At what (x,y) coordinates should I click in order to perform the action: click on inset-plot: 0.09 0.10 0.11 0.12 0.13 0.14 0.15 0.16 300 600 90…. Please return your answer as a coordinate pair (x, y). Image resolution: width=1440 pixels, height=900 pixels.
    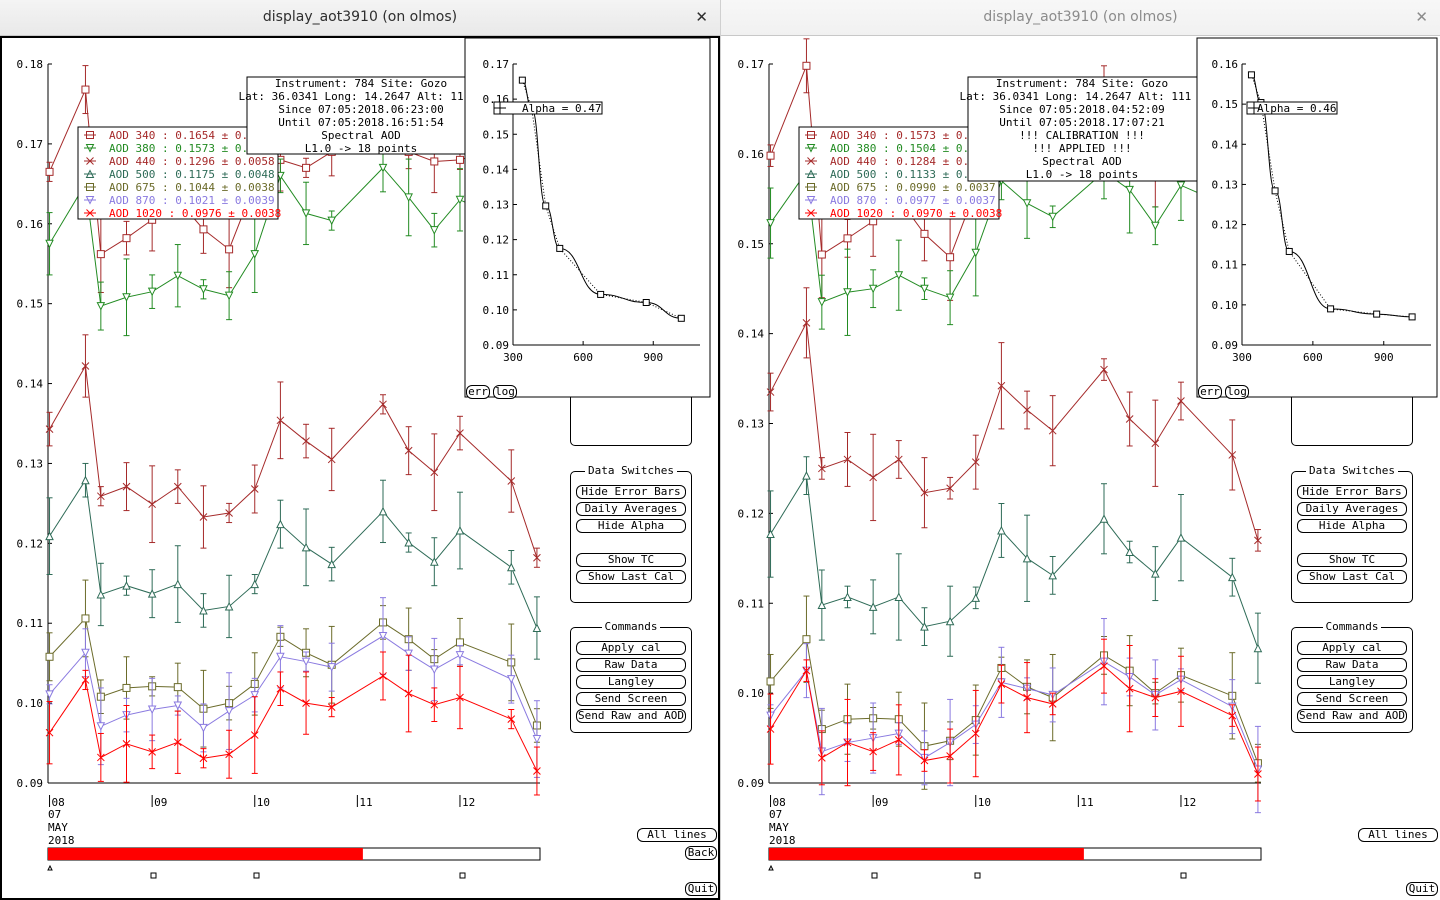
    Looking at the image, I should click on (1317, 217).